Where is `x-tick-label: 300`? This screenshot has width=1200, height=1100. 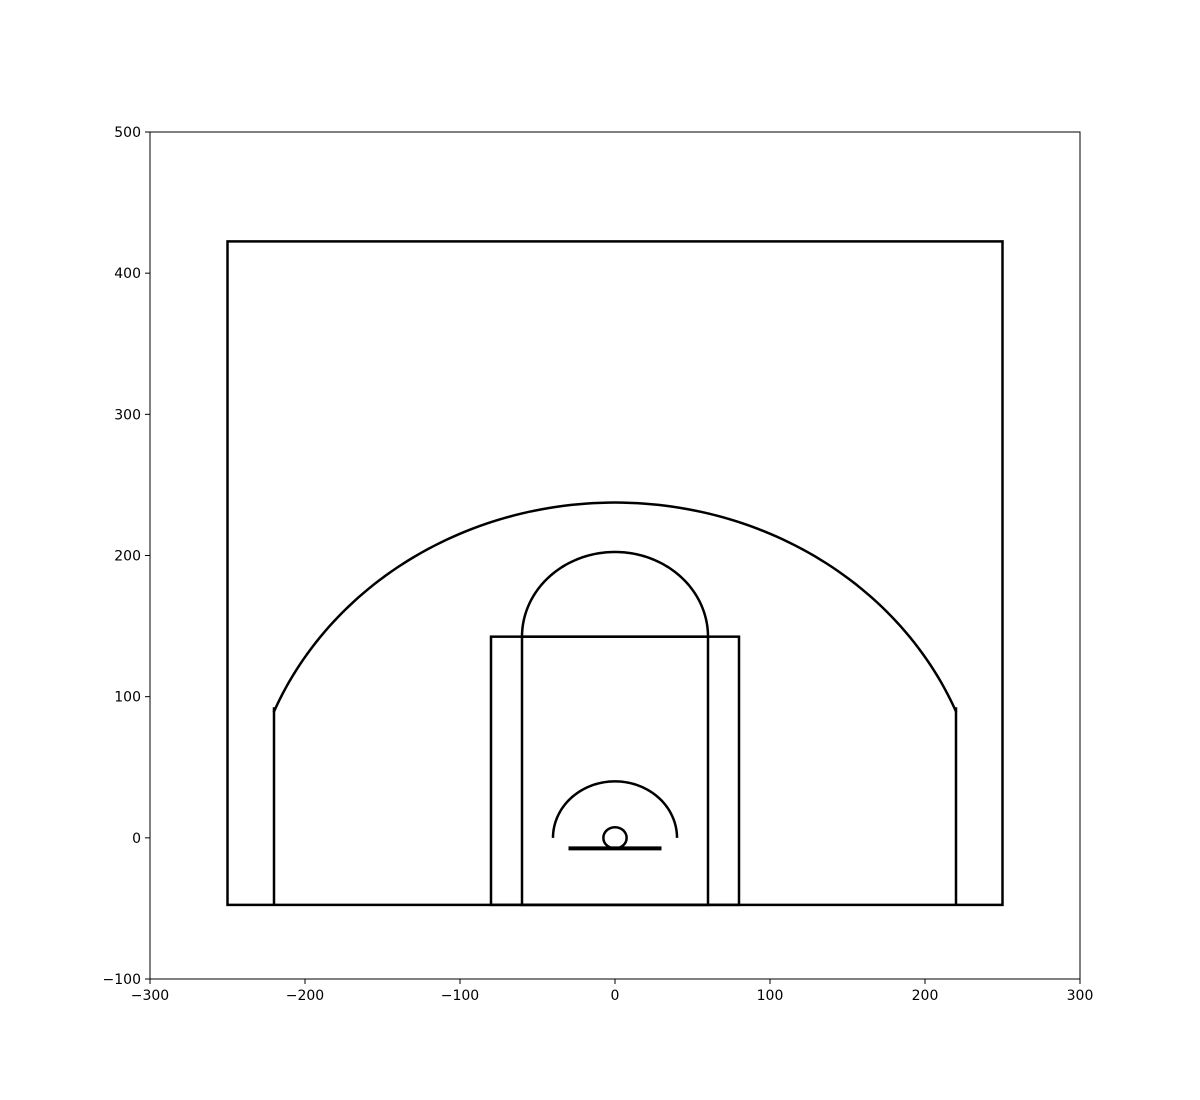
x-tick-label: 300 is located at coordinates (1080, 996).